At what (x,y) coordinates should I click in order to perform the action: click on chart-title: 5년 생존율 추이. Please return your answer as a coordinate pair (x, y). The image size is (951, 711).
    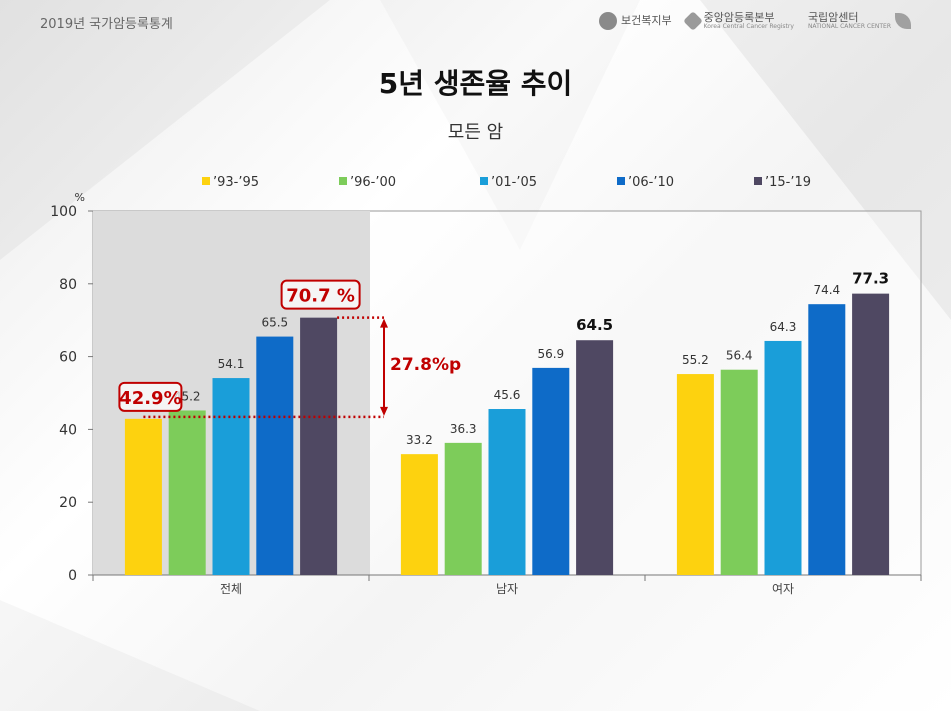
    Looking at the image, I should click on (475, 83).